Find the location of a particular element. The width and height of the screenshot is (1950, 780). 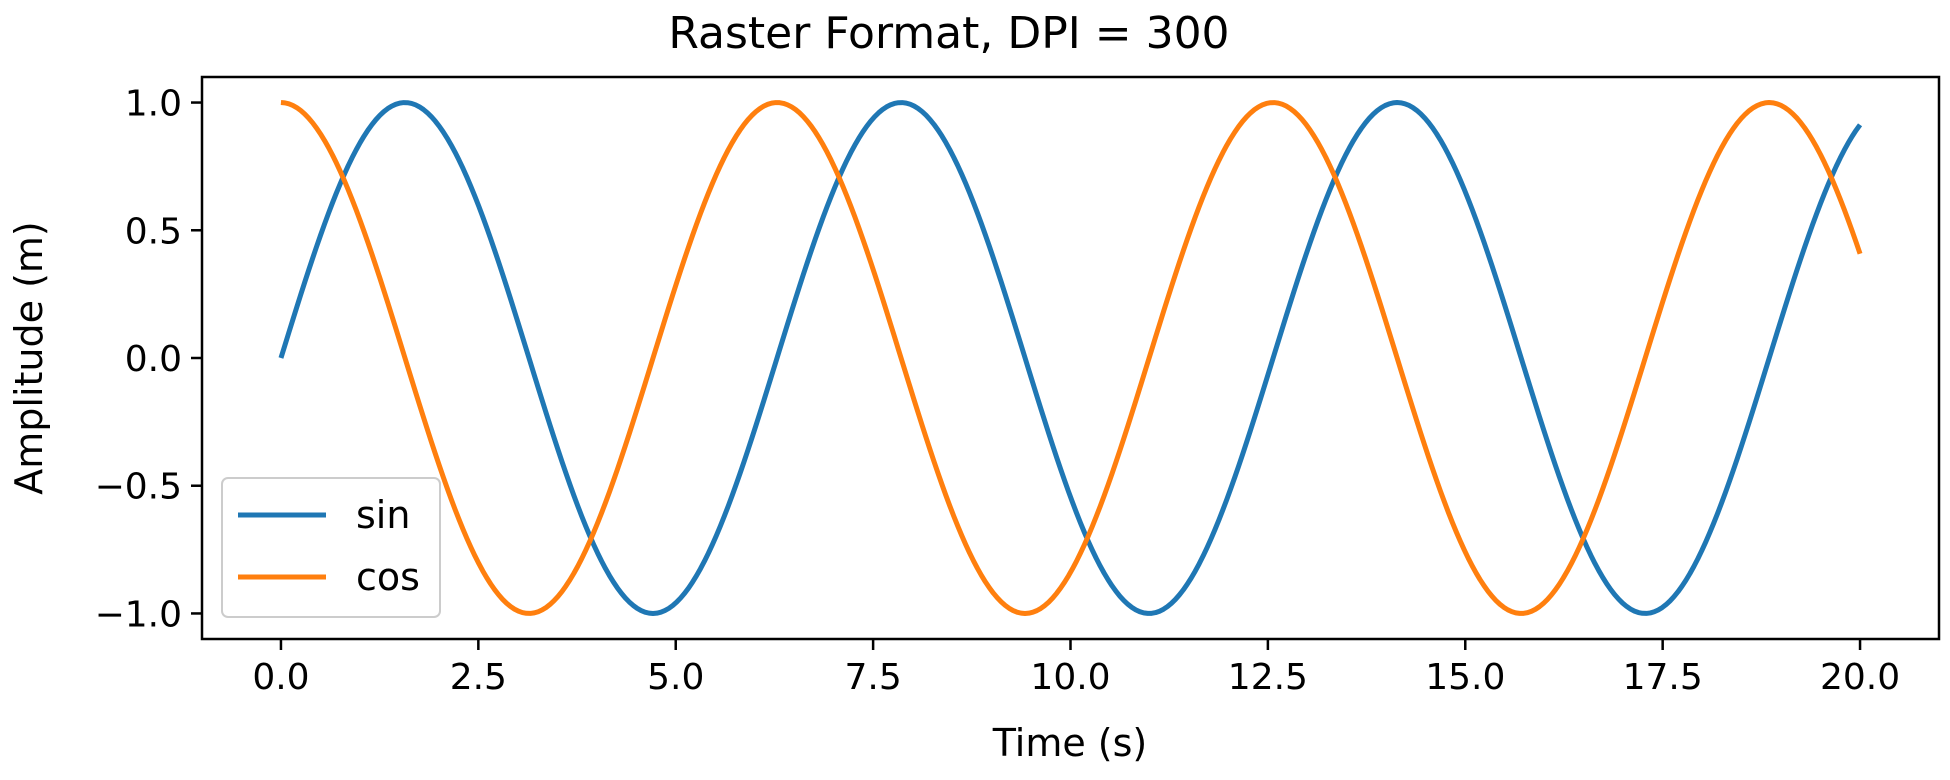

x-tick-label: 5.0 is located at coordinates (675, 677).